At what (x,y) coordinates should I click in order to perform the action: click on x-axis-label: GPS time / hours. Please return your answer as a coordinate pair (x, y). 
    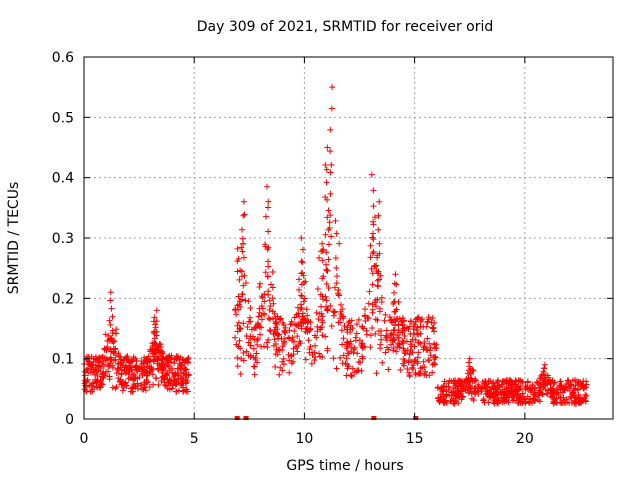
    Looking at the image, I should click on (344, 466).